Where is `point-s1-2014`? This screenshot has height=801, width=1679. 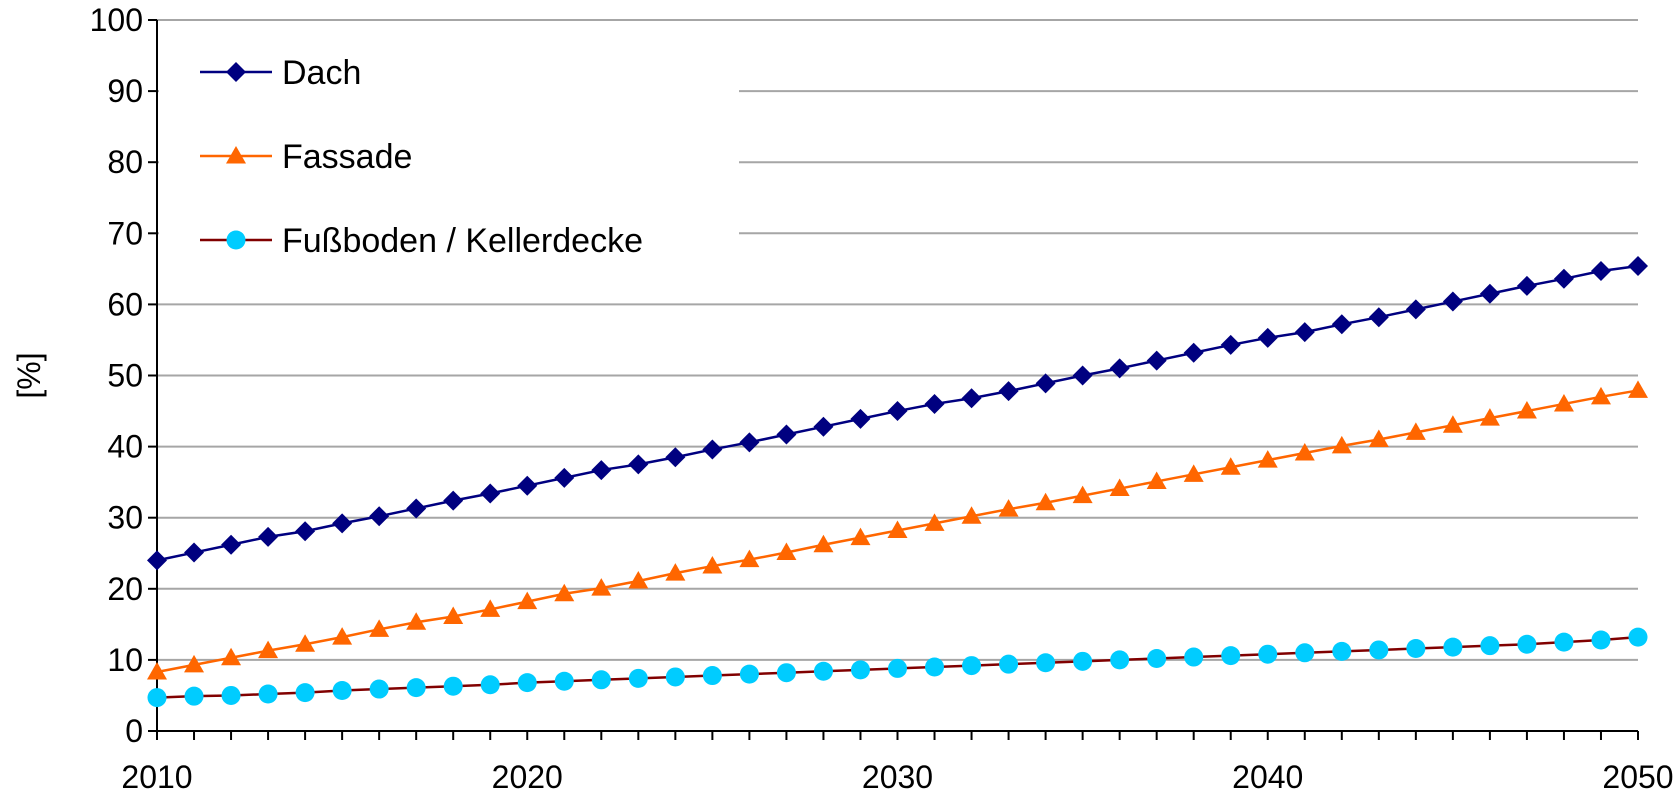 point-s1-2014 is located at coordinates (305, 643).